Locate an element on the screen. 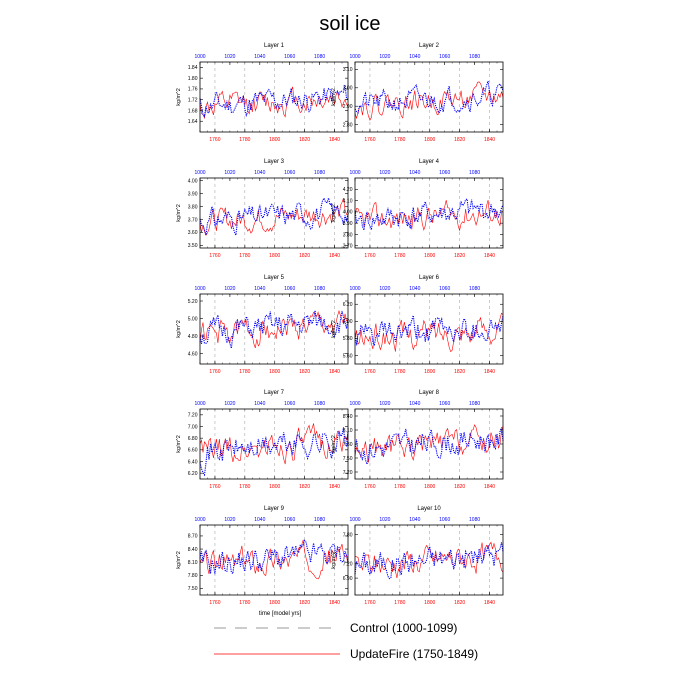  y-tick-label: 5.60 is located at coordinates (348, 356).